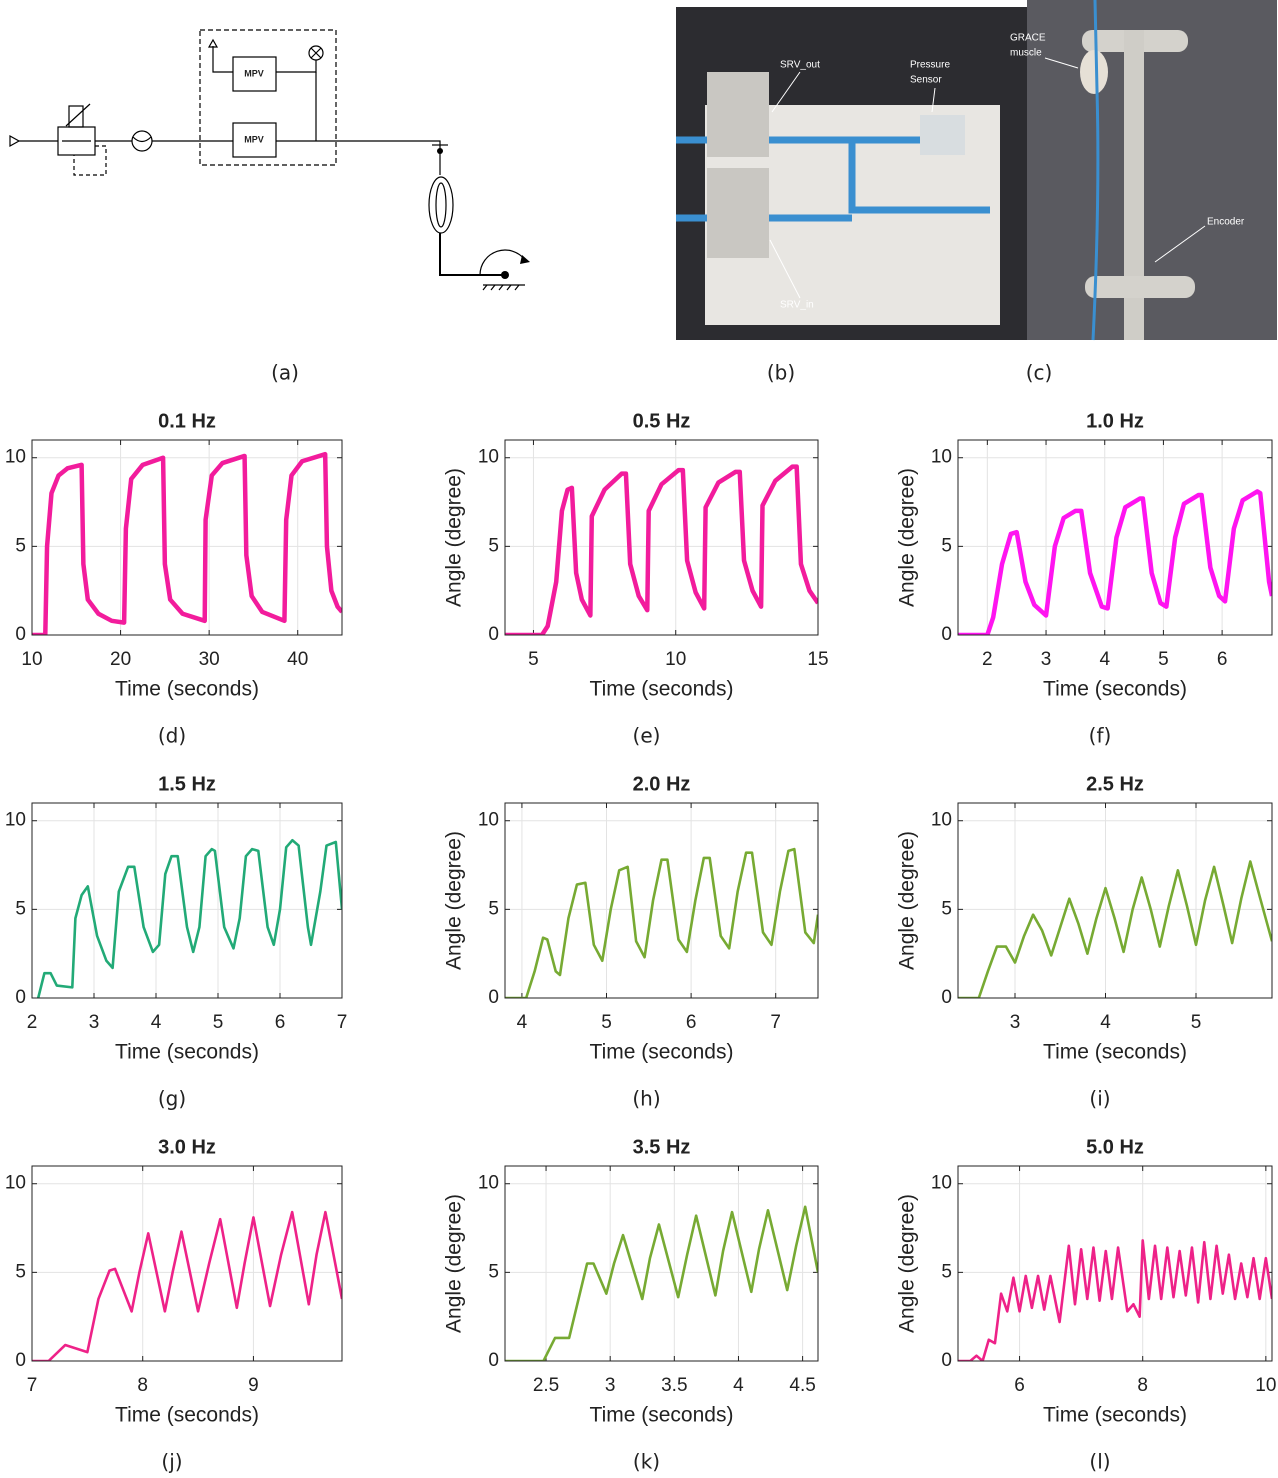 The image size is (1278, 1478). I want to click on chart-title: 1.5 Hz, so click(187, 784).